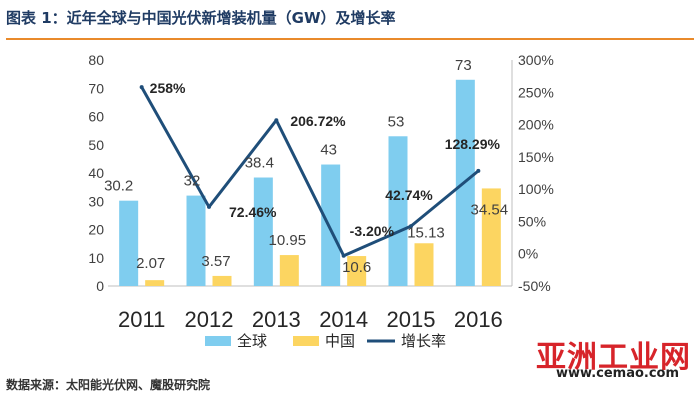  Describe the element at coordinates (613, 357) in the screenshot. I see `watermark-logo: 亚洲工业网` at that location.